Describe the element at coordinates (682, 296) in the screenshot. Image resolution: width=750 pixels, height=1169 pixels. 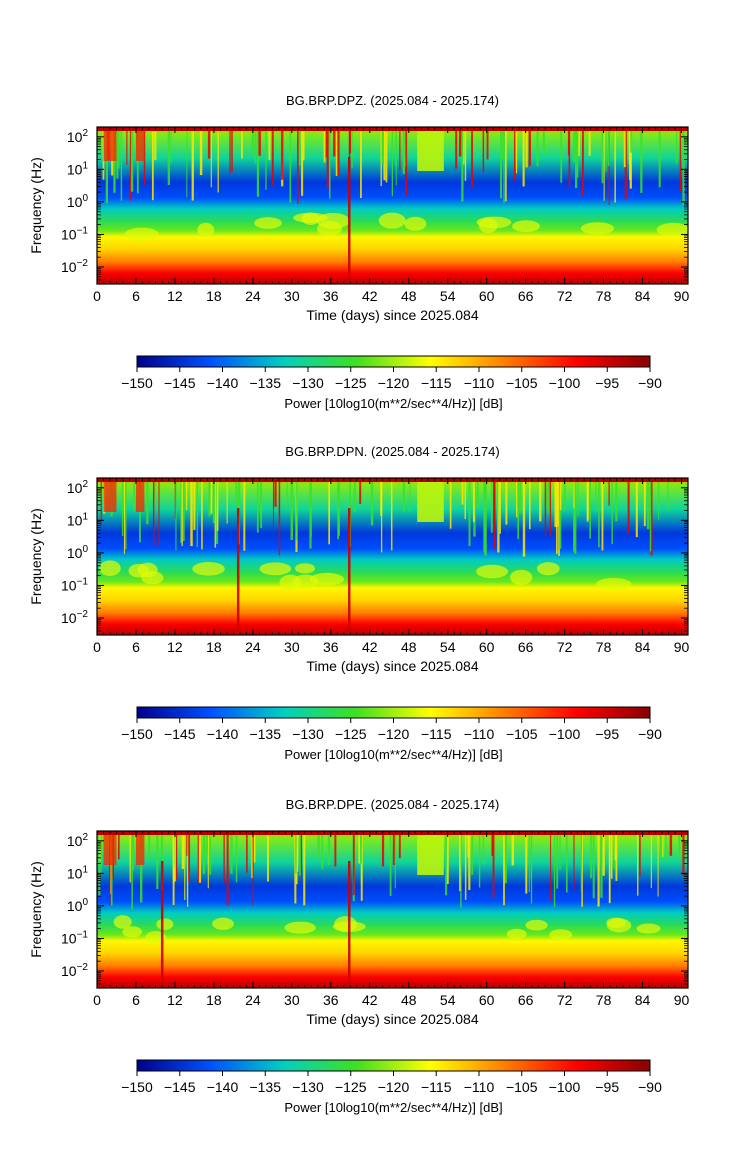
I see `x-tick-label: 90` at that location.